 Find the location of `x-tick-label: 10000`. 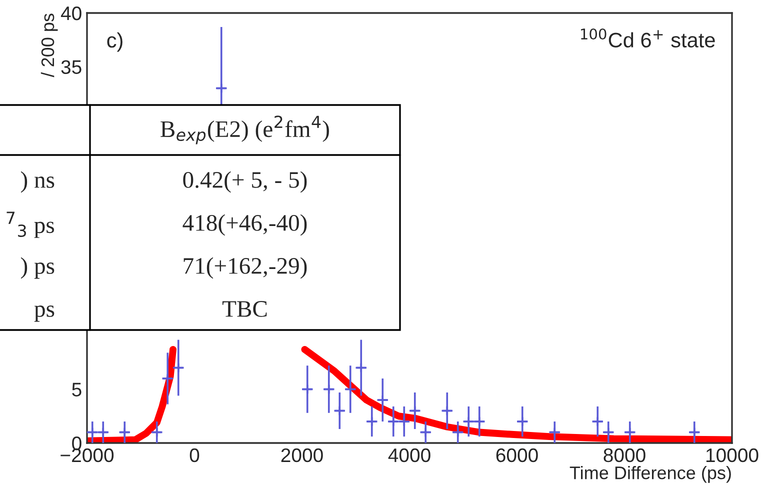

x-tick-label: 10000 is located at coordinates (732, 455).